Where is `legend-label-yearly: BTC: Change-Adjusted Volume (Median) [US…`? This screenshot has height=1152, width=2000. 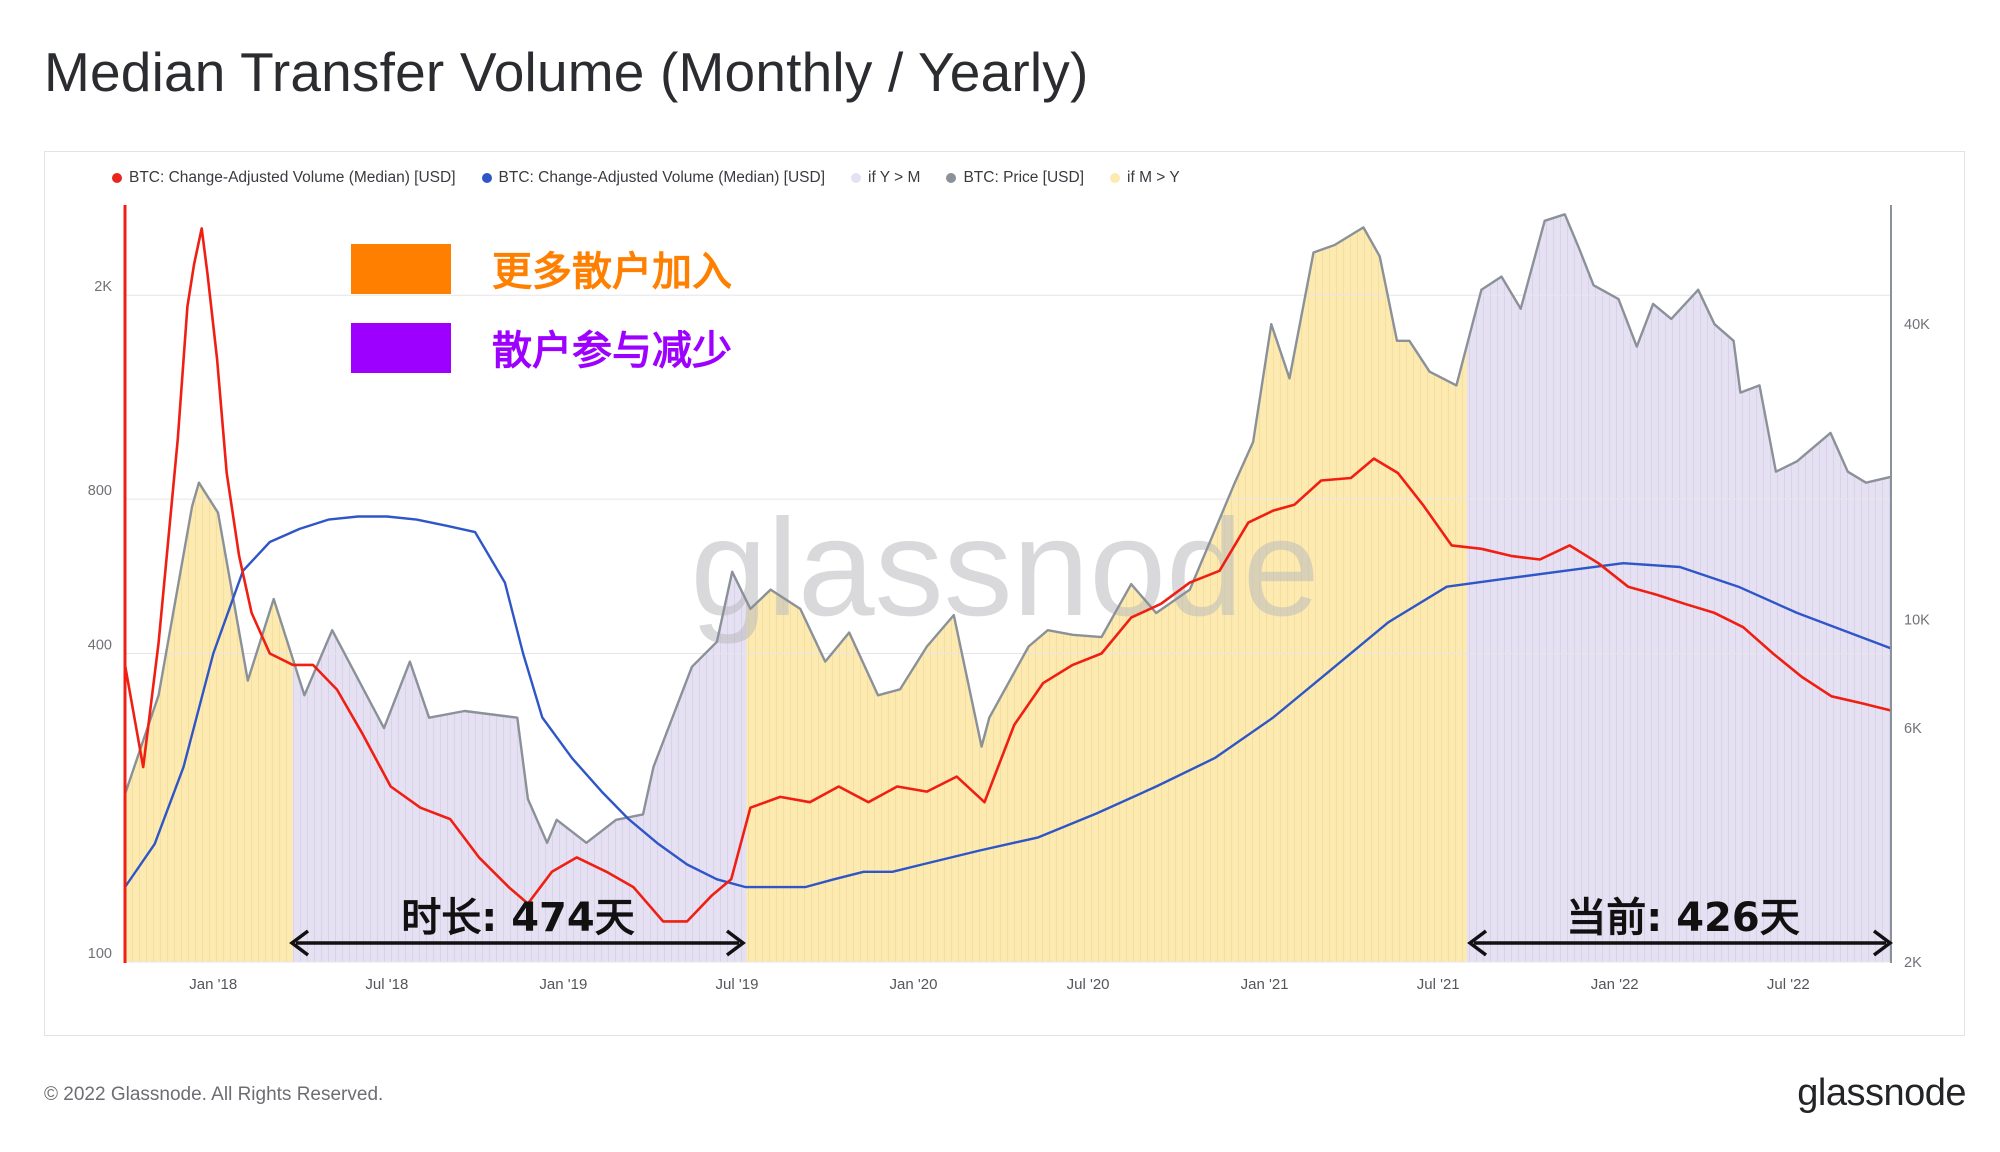 legend-label-yearly: BTC: Change-Adjusted Volume (Median) [US… is located at coordinates (662, 177).